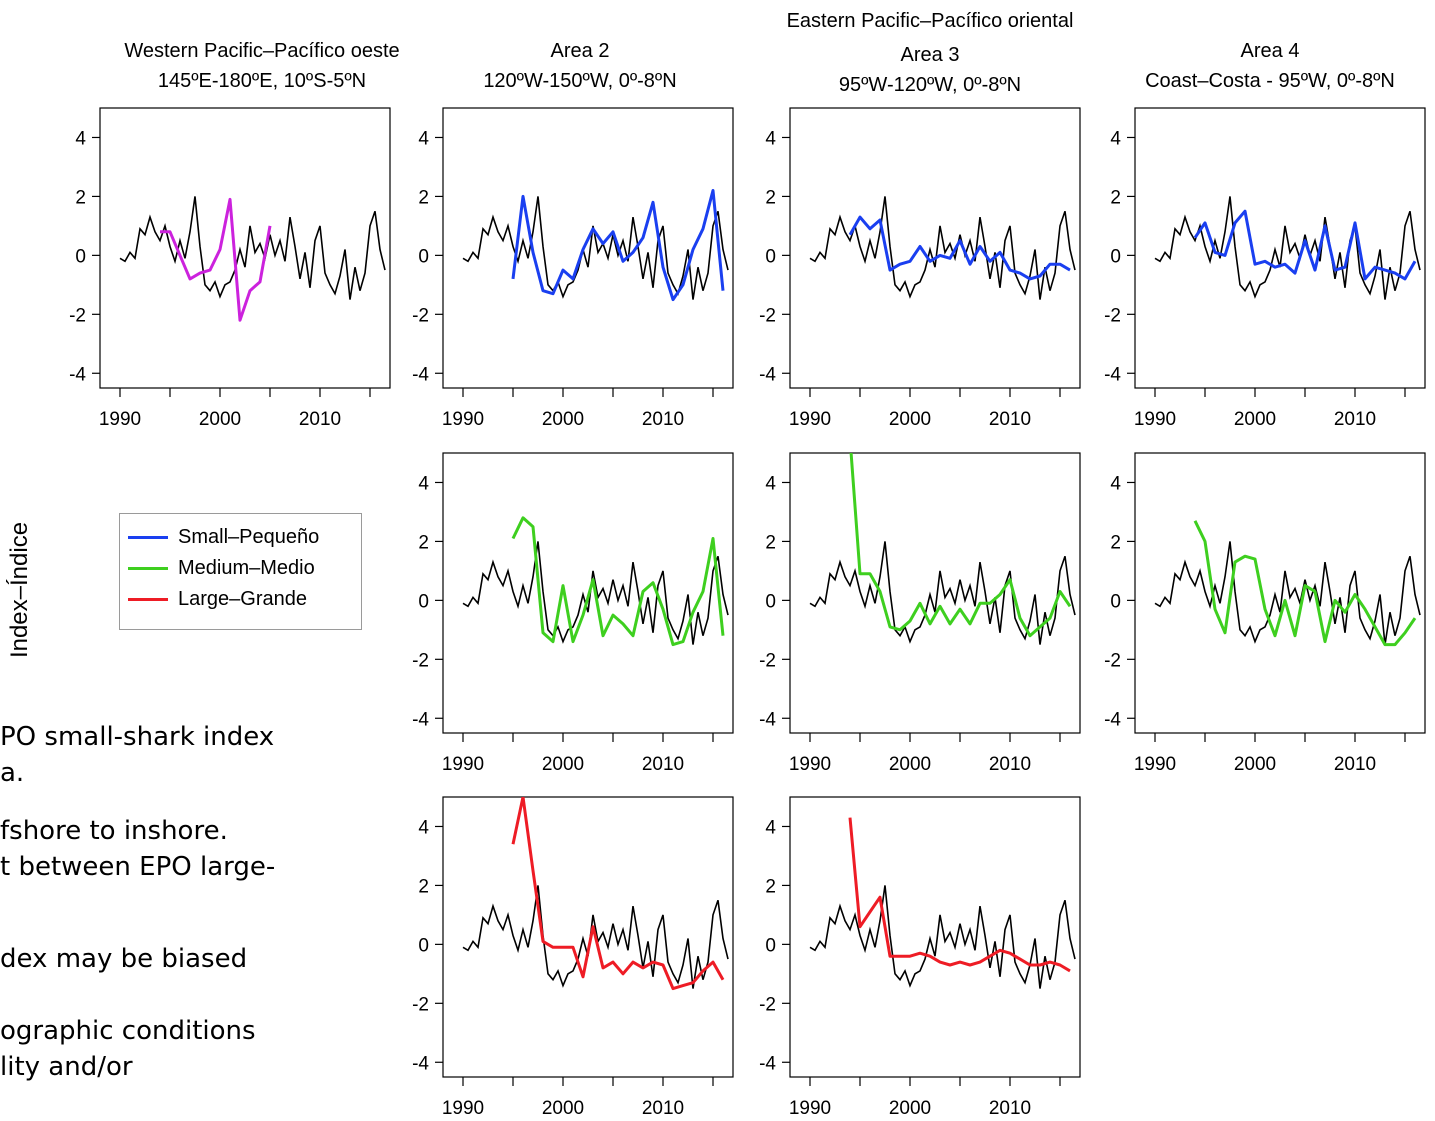 The image size is (1435, 1121). Describe the element at coordinates (249, 536) in the screenshot. I see `legend-label-small: Small–Pequeño` at that location.